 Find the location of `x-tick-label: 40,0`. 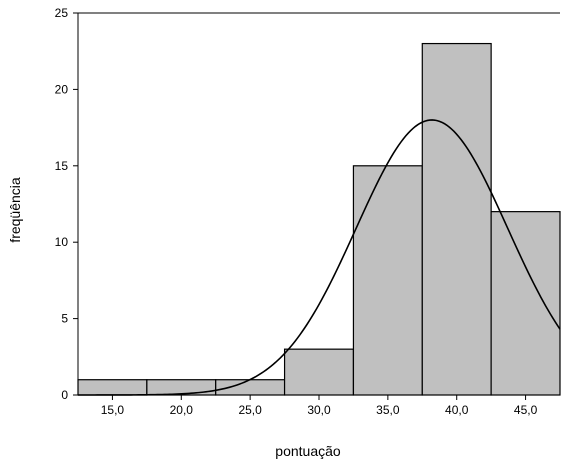

x-tick-label: 40,0 is located at coordinates (457, 410).